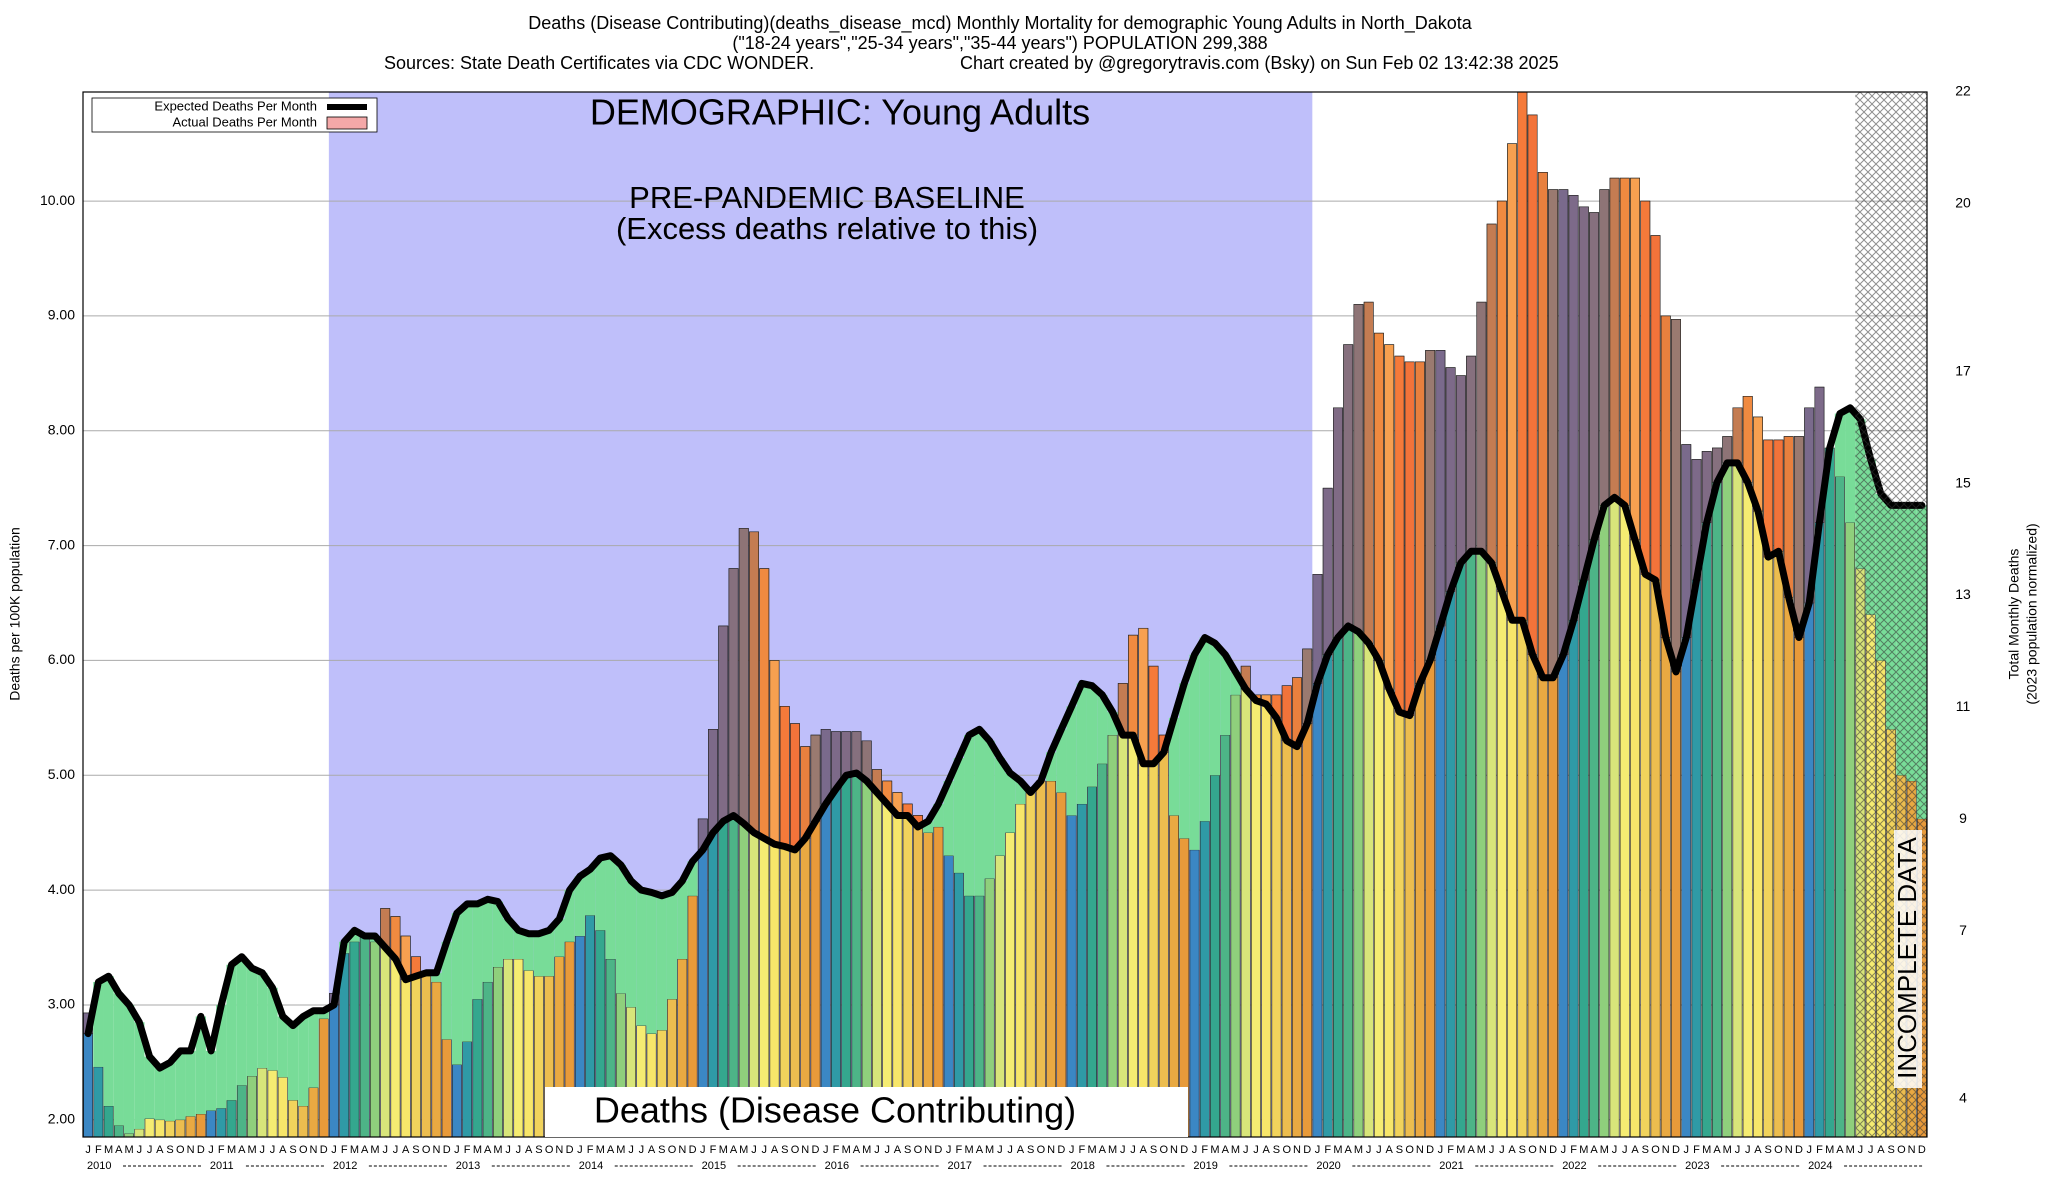 The image size is (2048, 1200). I want to click on y2-tick-label: 7, so click(1963, 930).